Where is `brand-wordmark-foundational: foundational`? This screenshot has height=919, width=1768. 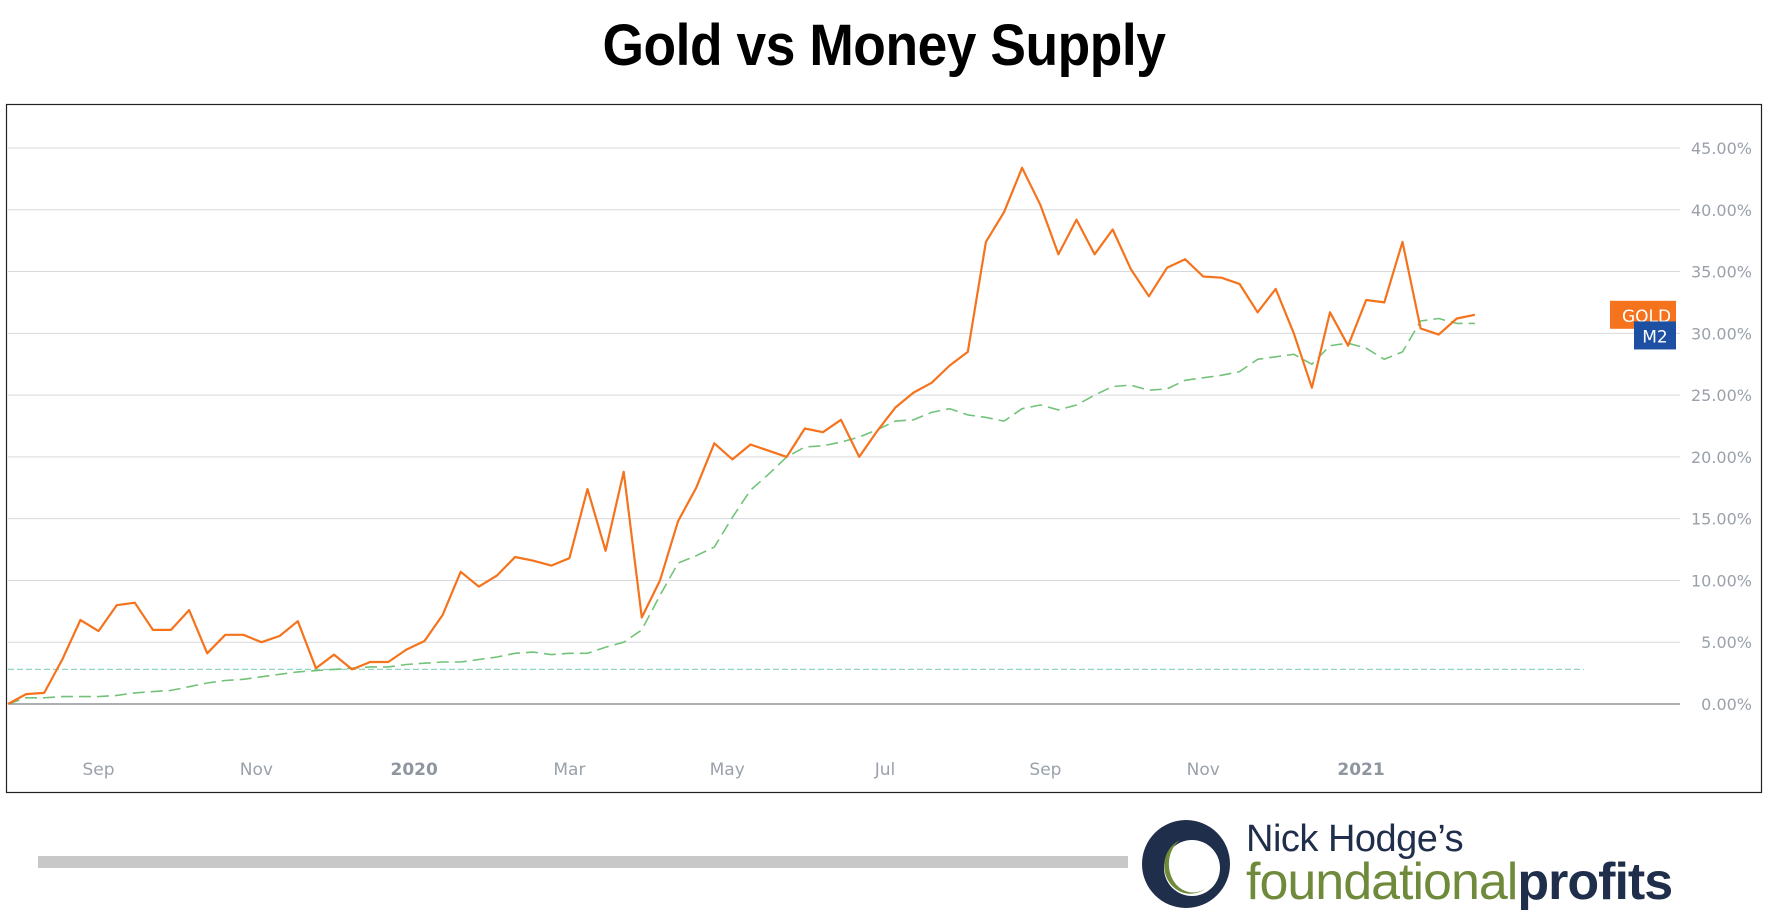
brand-wordmark-foundational: foundational is located at coordinates (1382, 882).